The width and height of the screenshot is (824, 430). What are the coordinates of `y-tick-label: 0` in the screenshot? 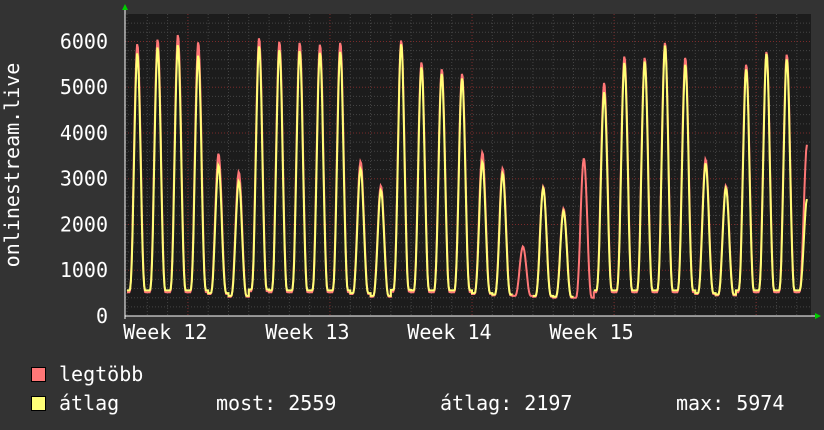 It's located at (102, 316).